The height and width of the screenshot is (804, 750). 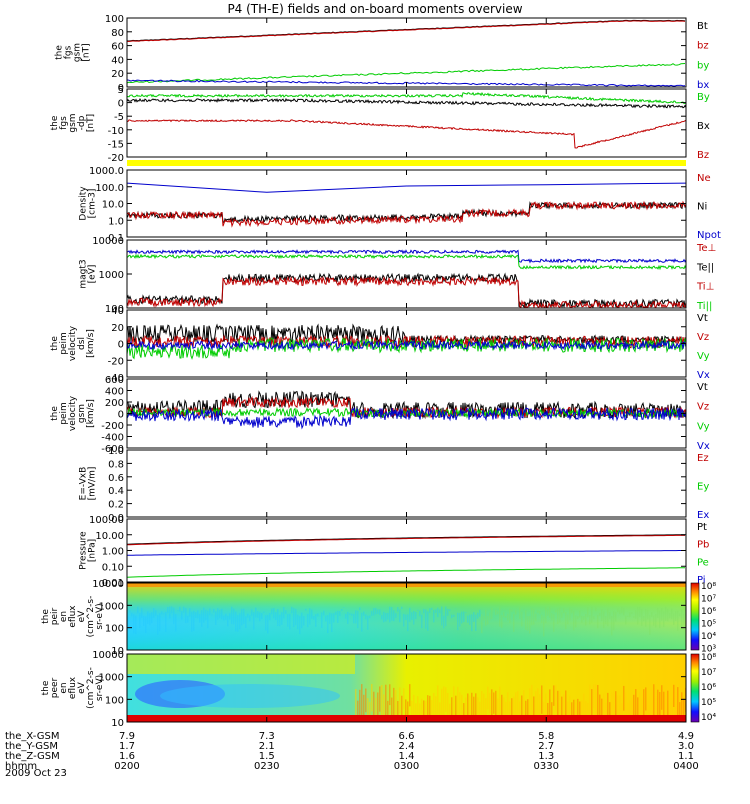 What do you see at coordinates (116, 451) in the screenshot?
I see `y-tick-label: 1.0` at bounding box center [116, 451].